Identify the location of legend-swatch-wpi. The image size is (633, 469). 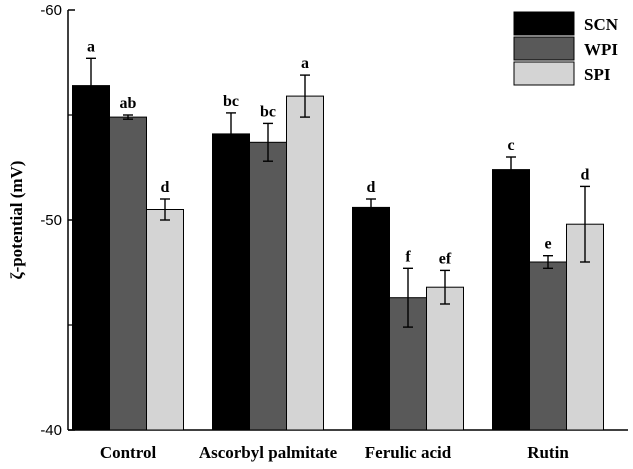
(544, 48).